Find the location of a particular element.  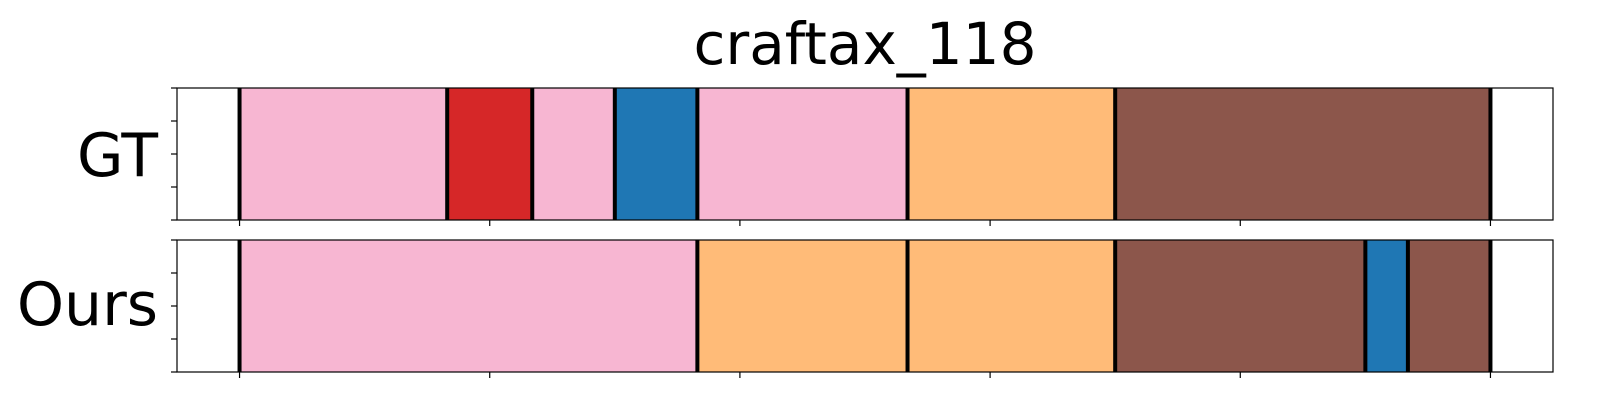

chart-title: craftax_118 is located at coordinates (865, 44).